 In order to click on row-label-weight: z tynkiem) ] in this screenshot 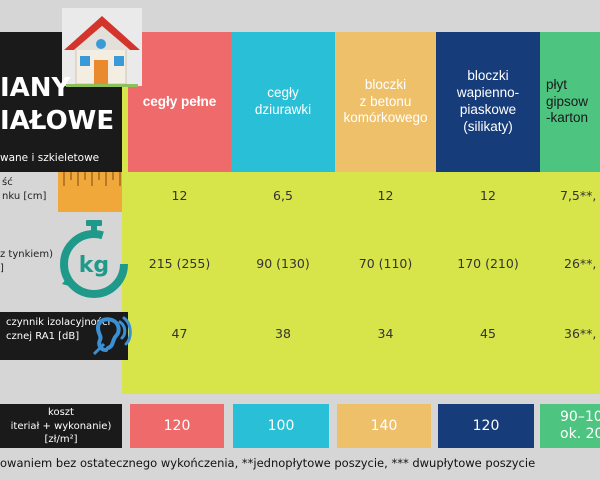, I will do `click(30, 261)`.